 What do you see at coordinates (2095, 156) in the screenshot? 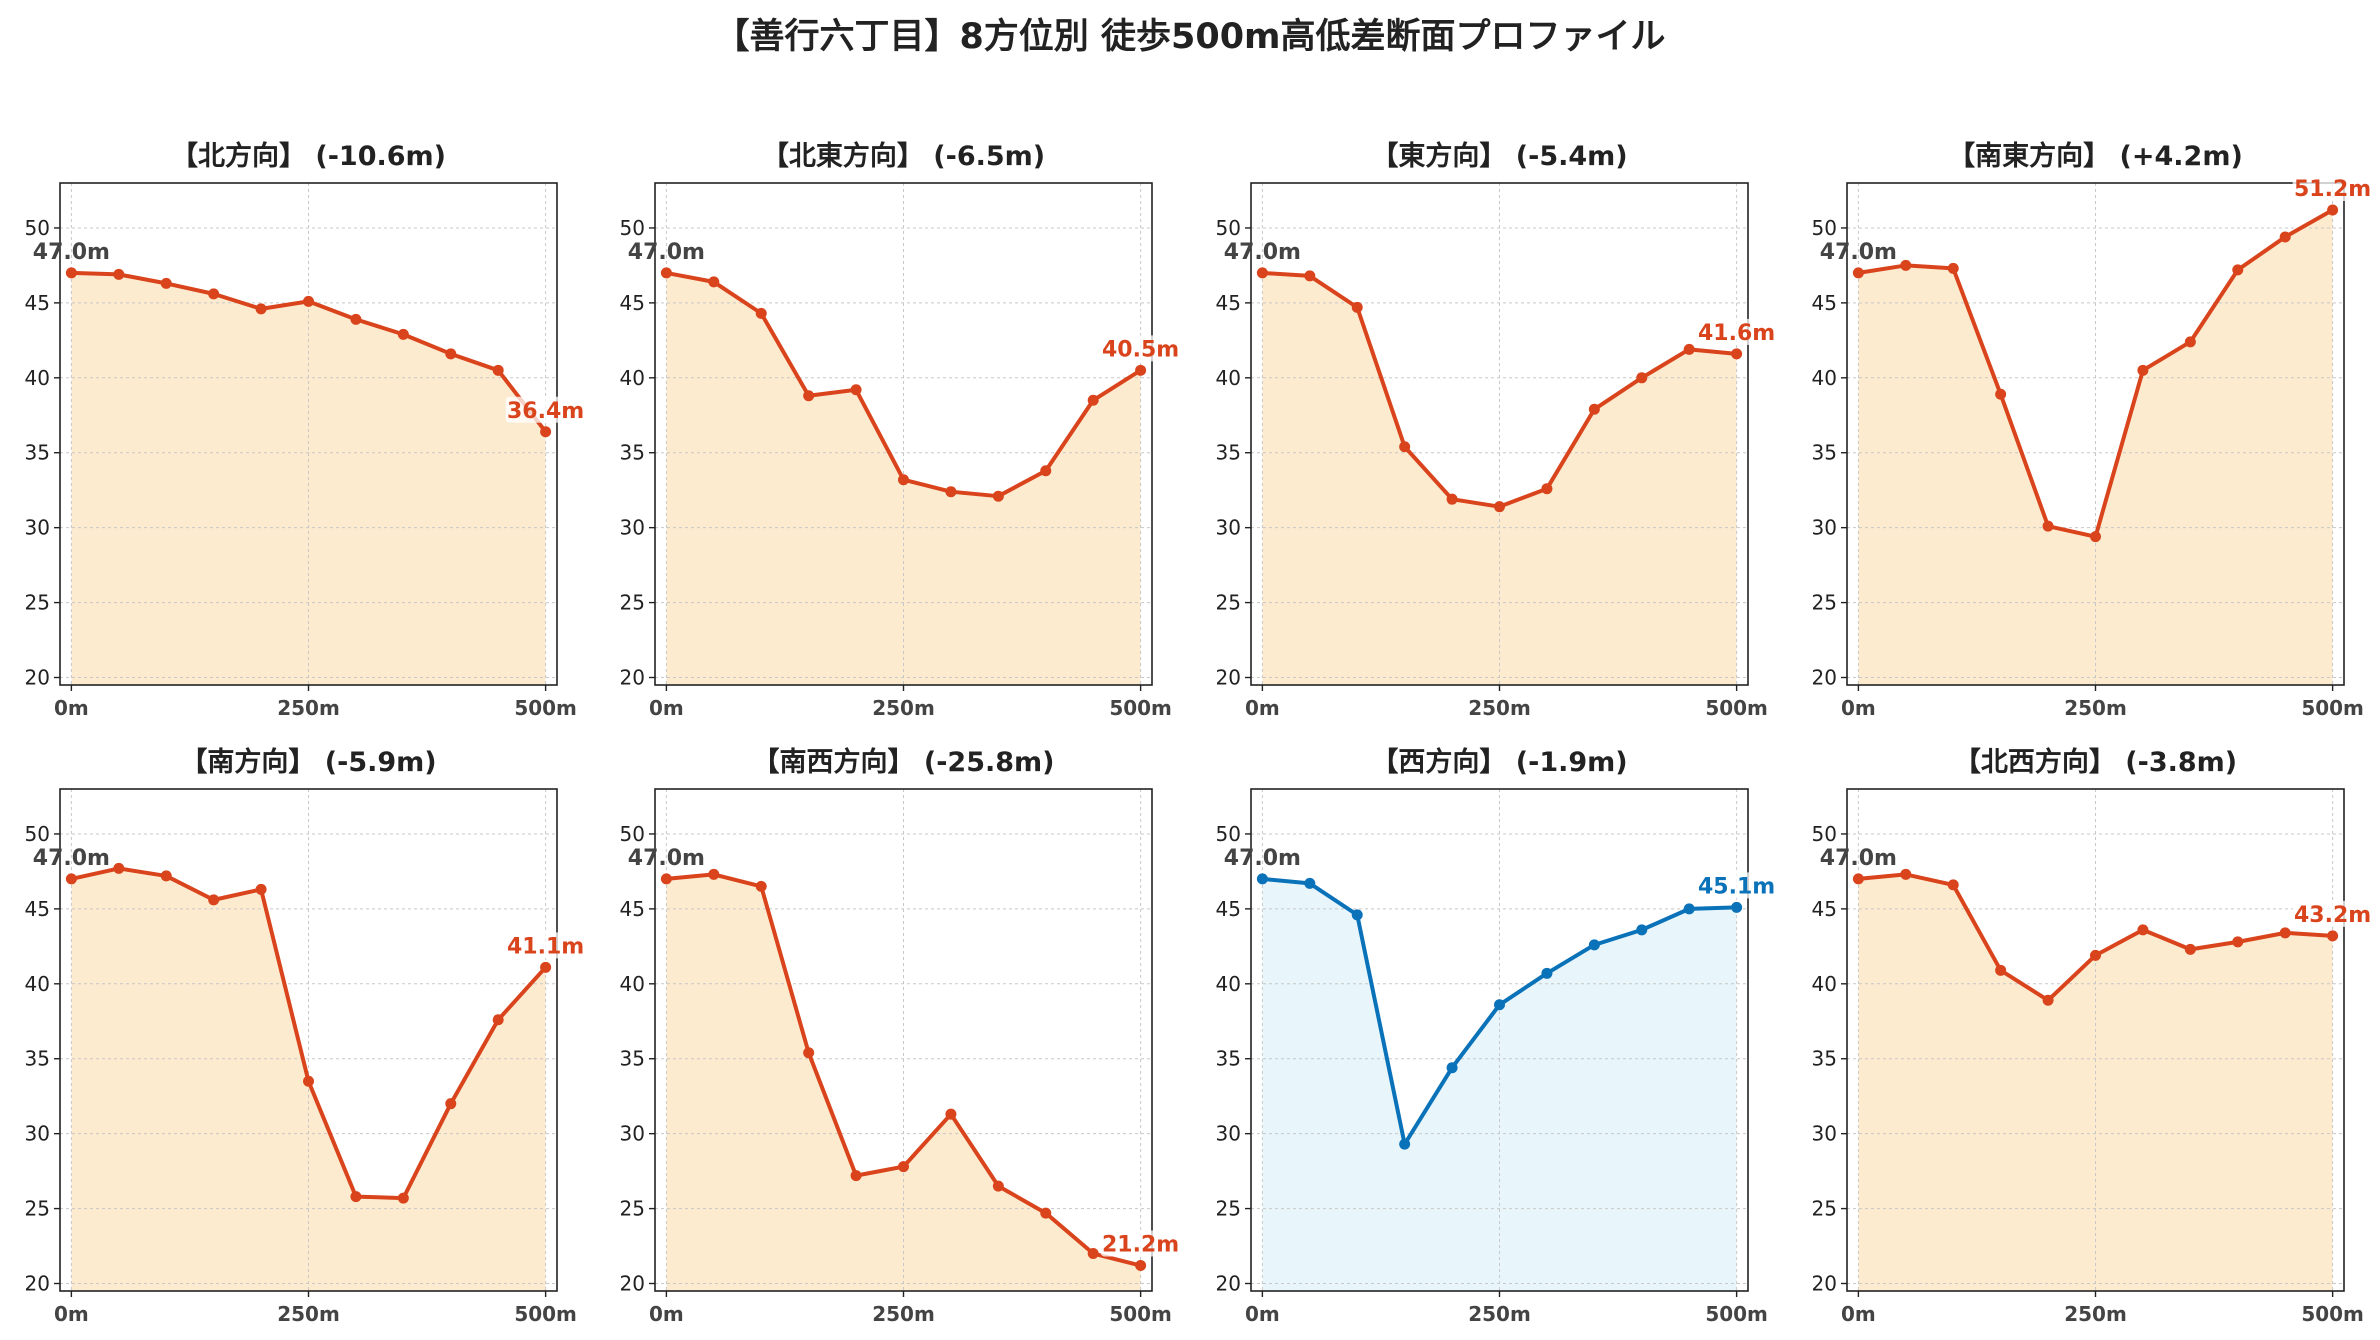
I see `subplot-title: 【南東方向】 (+4.2m)` at bounding box center [2095, 156].